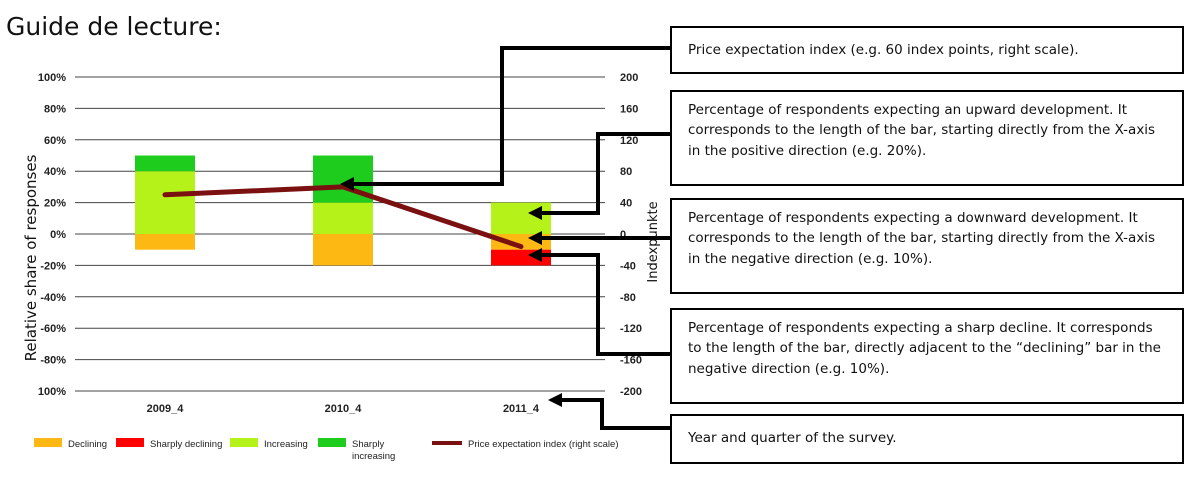 The height and width of the screenshot is (478, 1200). What do you see at coordinates (555, 400) in the screenshot?
I see `arrow-head-year` at bounding box center [555, 400].